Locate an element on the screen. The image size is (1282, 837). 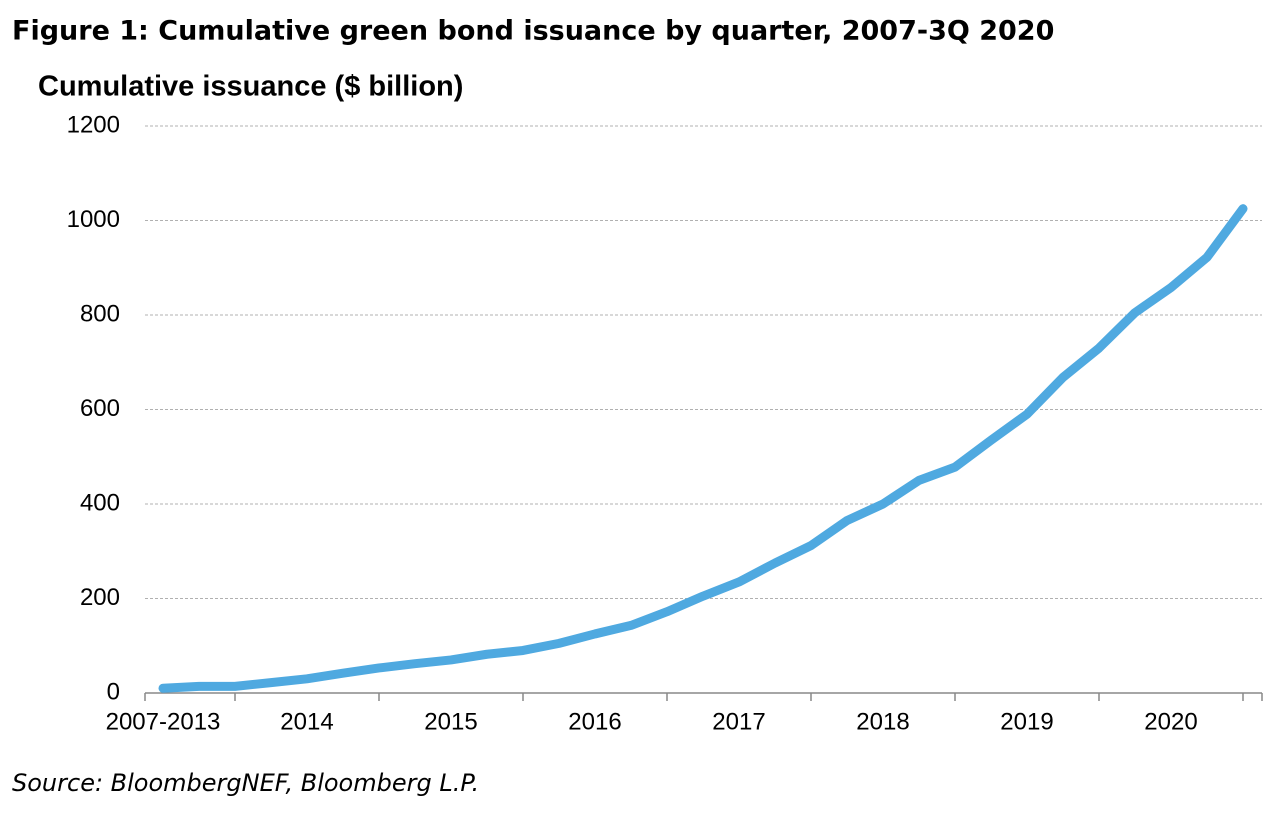
x-tick-label: 2016 is located at coordinates (594, 721).